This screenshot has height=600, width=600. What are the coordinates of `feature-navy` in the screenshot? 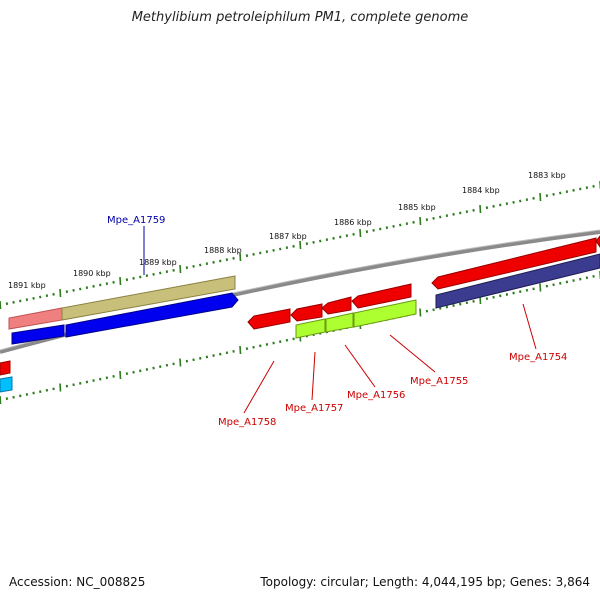 It's located at (517, 281).